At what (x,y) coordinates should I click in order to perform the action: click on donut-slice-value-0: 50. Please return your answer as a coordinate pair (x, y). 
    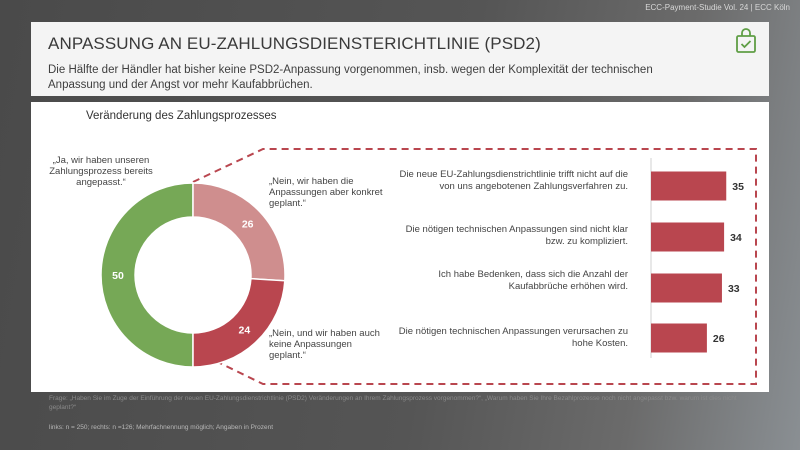
    Looking at the image, I should click on (118, 276).